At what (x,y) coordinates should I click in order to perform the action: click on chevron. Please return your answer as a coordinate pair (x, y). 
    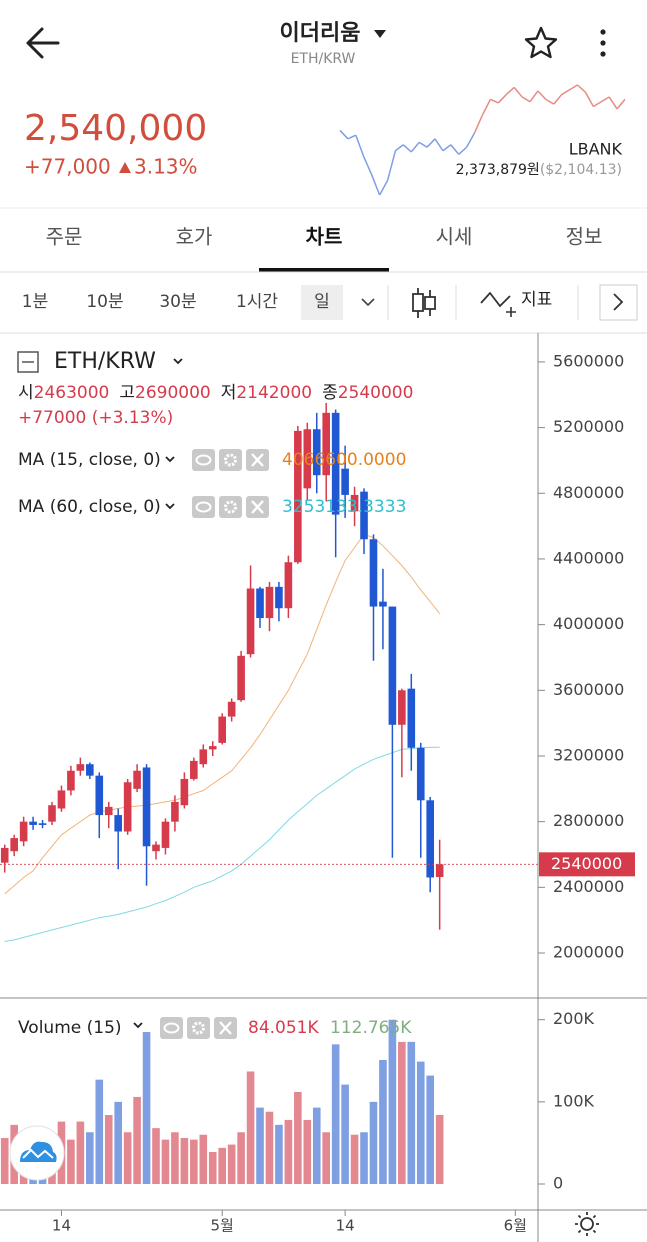
    Looking at the image, I should click on (618, 302).